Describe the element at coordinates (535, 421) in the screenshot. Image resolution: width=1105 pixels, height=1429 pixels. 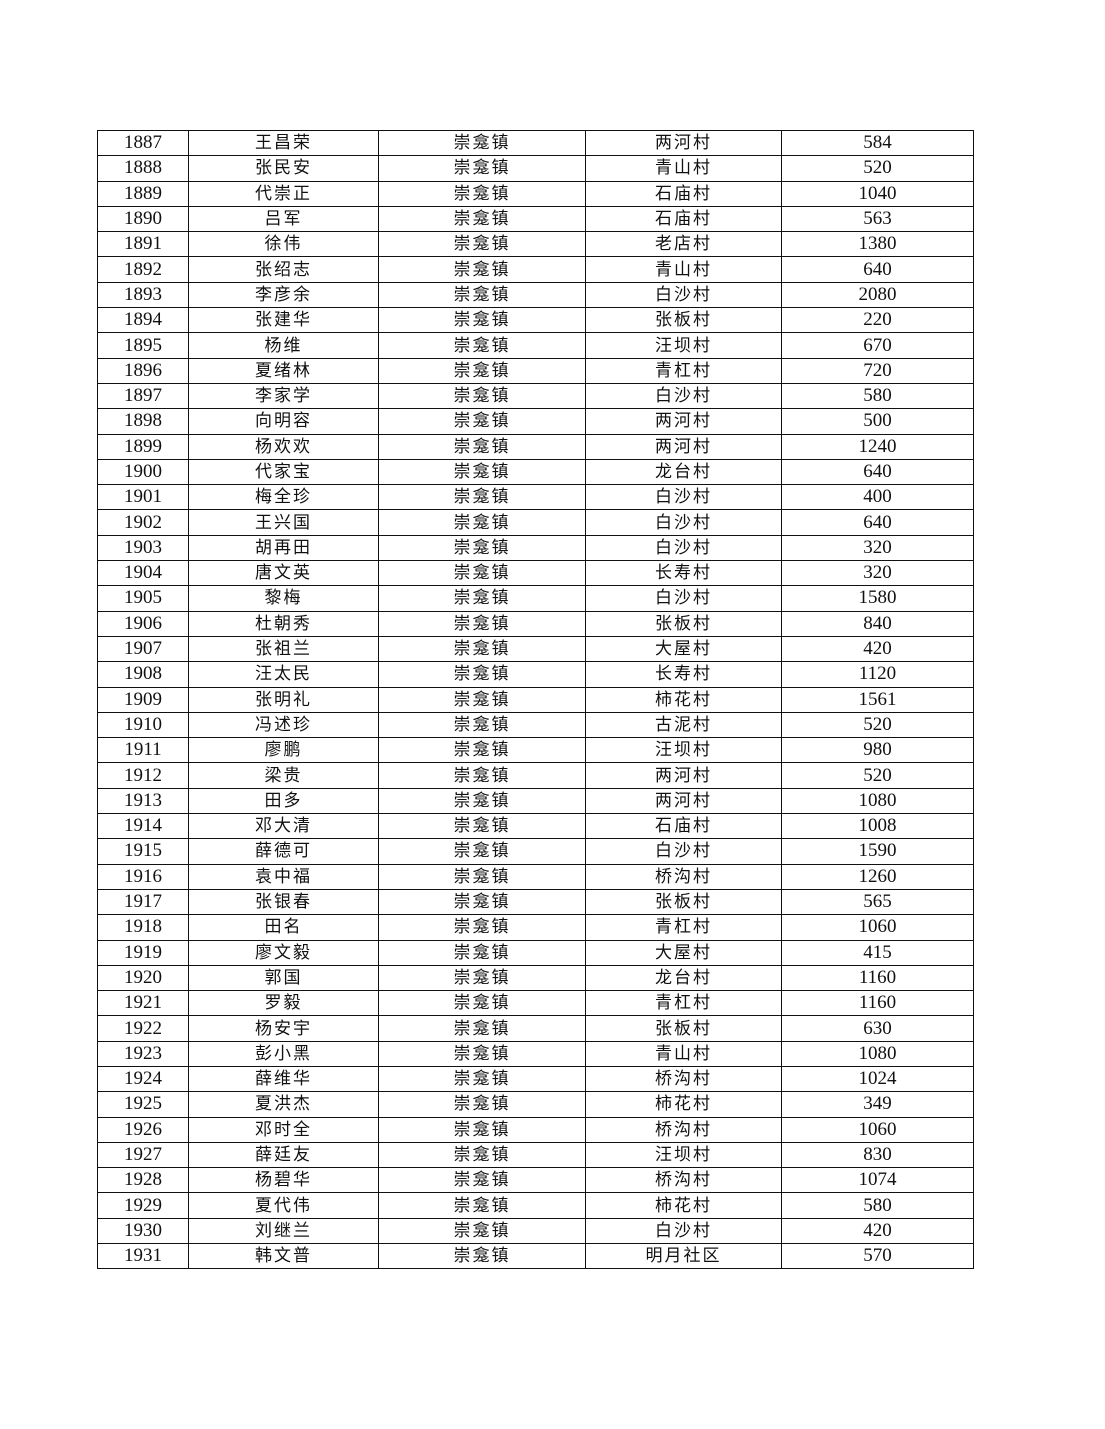
I see `table-row: 1898 向明容 崇龛镇 两河村 500` at that location.